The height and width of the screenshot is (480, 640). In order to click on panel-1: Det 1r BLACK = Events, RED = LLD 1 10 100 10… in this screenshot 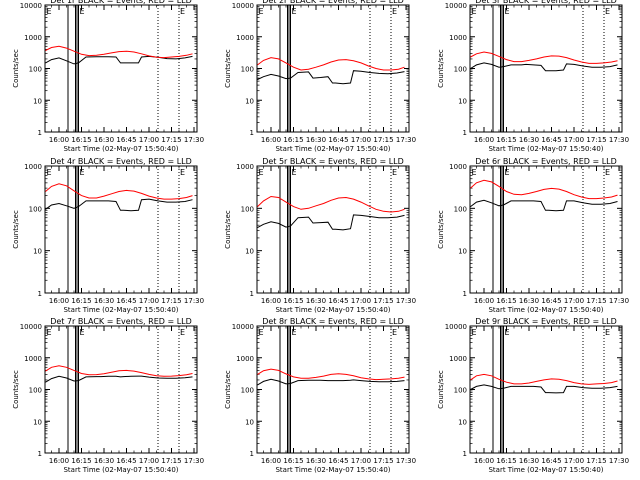, I will do `click(108, 76)`.